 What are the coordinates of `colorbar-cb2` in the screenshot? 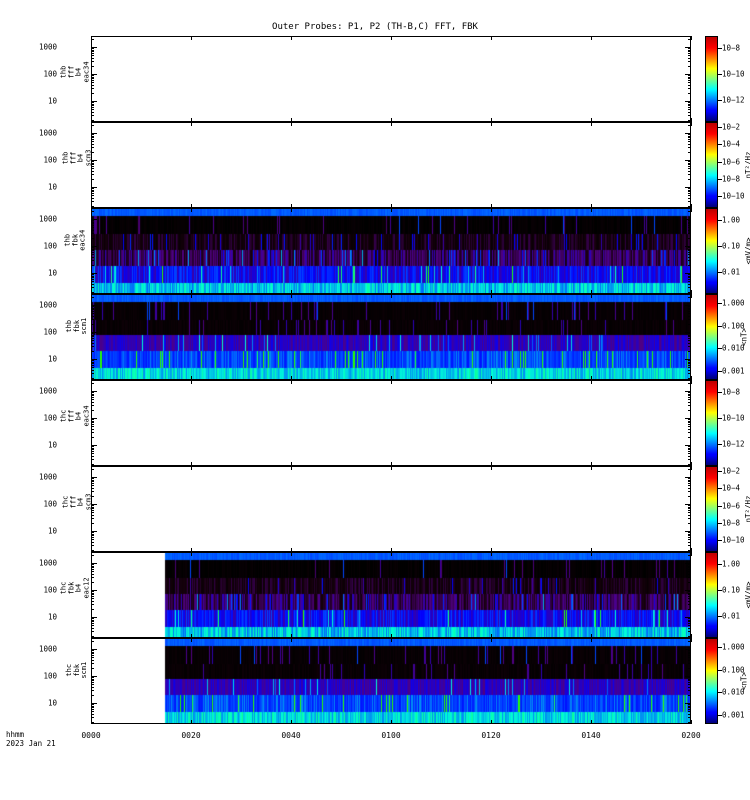 It's located at (711, 165).